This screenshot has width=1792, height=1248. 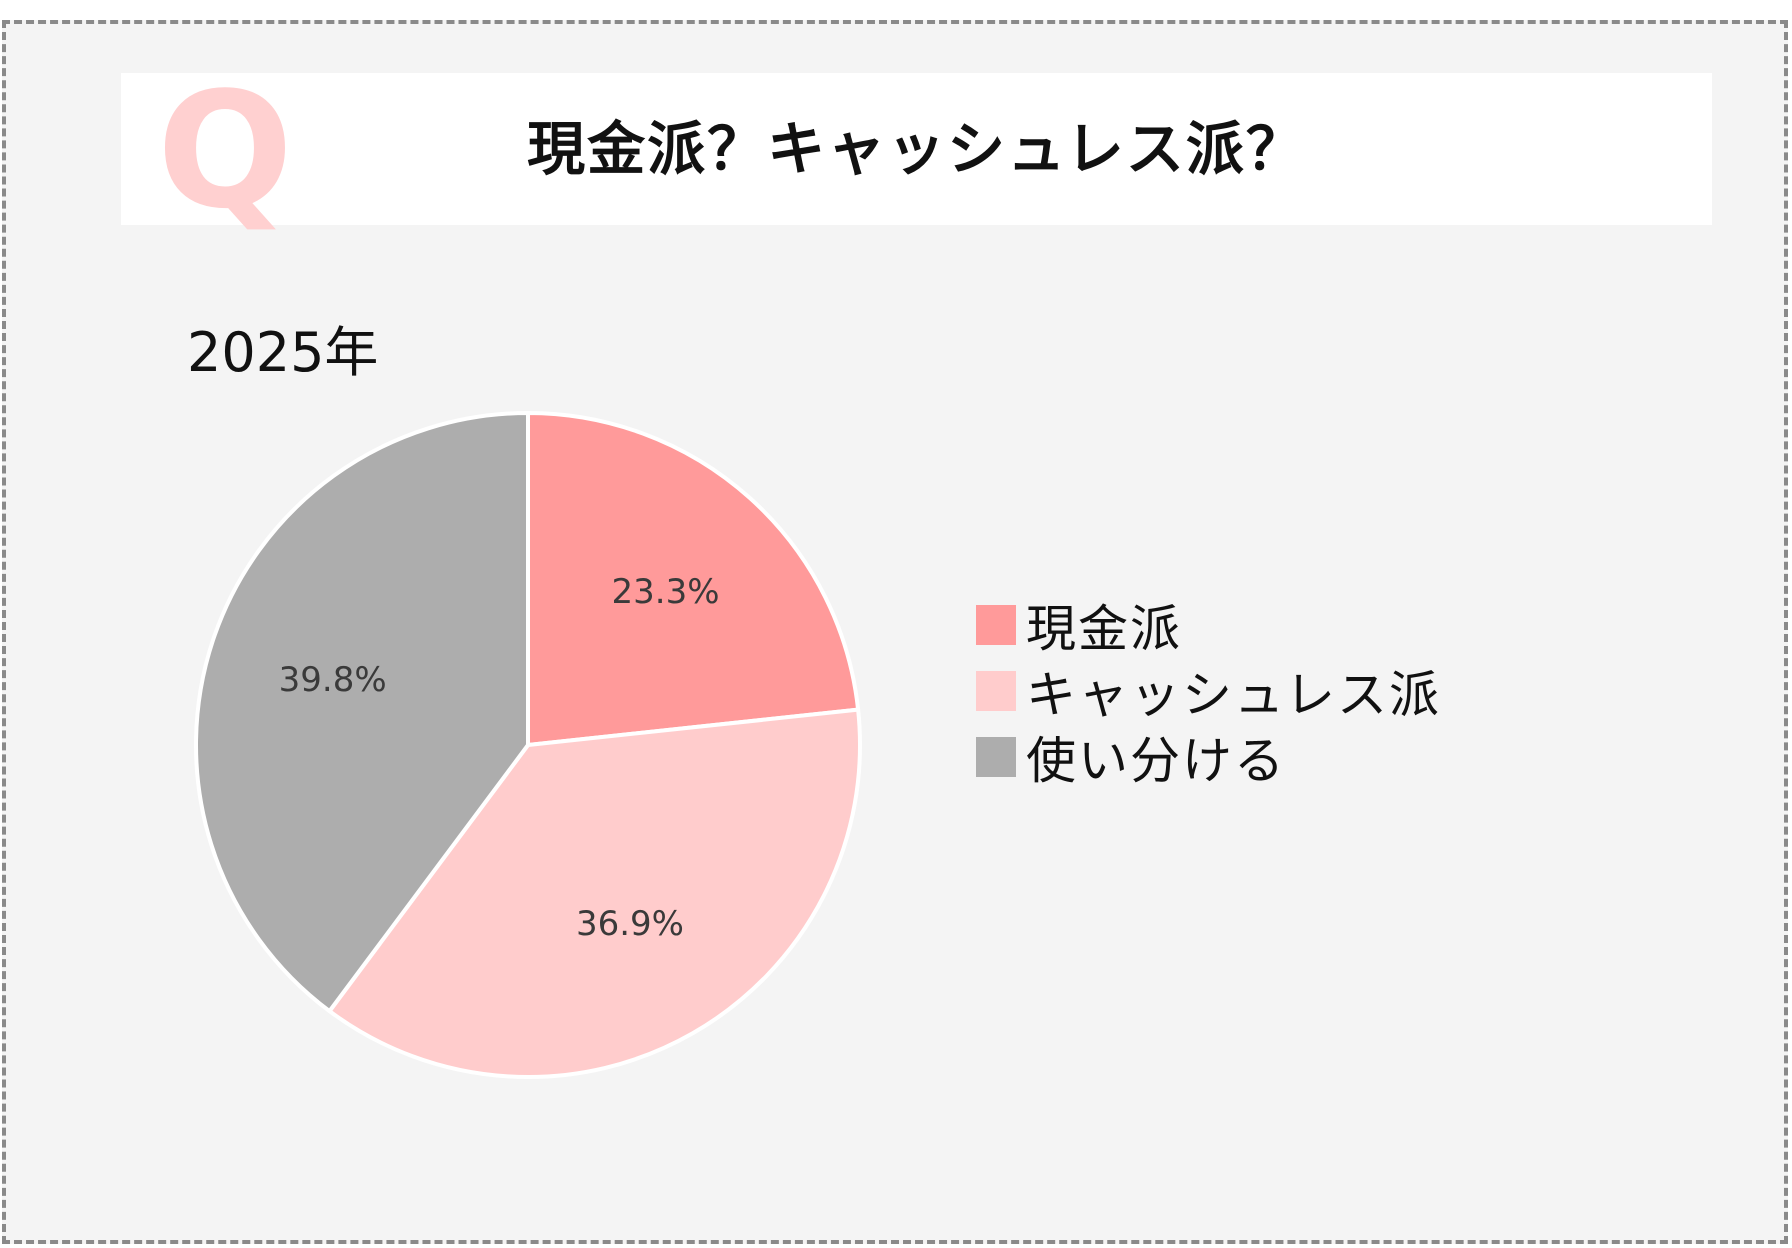 I want to click on legend-item: キャッシュレス派, so click(x=1208, y=691).